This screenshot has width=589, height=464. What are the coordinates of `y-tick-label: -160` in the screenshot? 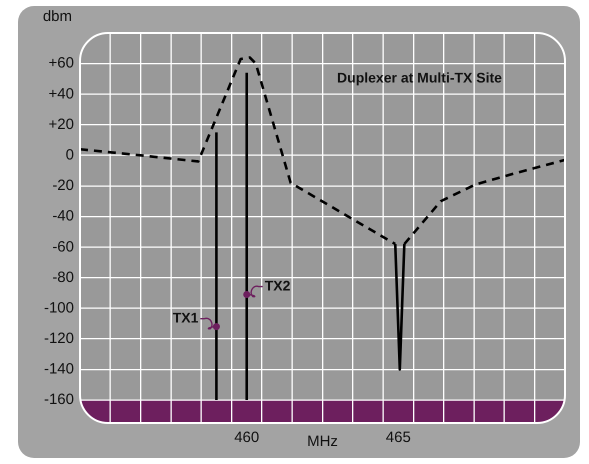 It's located at (59, 399).